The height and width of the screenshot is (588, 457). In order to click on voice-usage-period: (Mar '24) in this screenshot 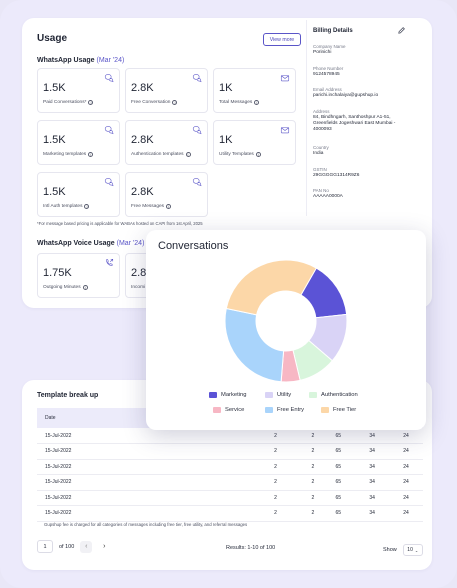, I will do `click(130, 243)`.